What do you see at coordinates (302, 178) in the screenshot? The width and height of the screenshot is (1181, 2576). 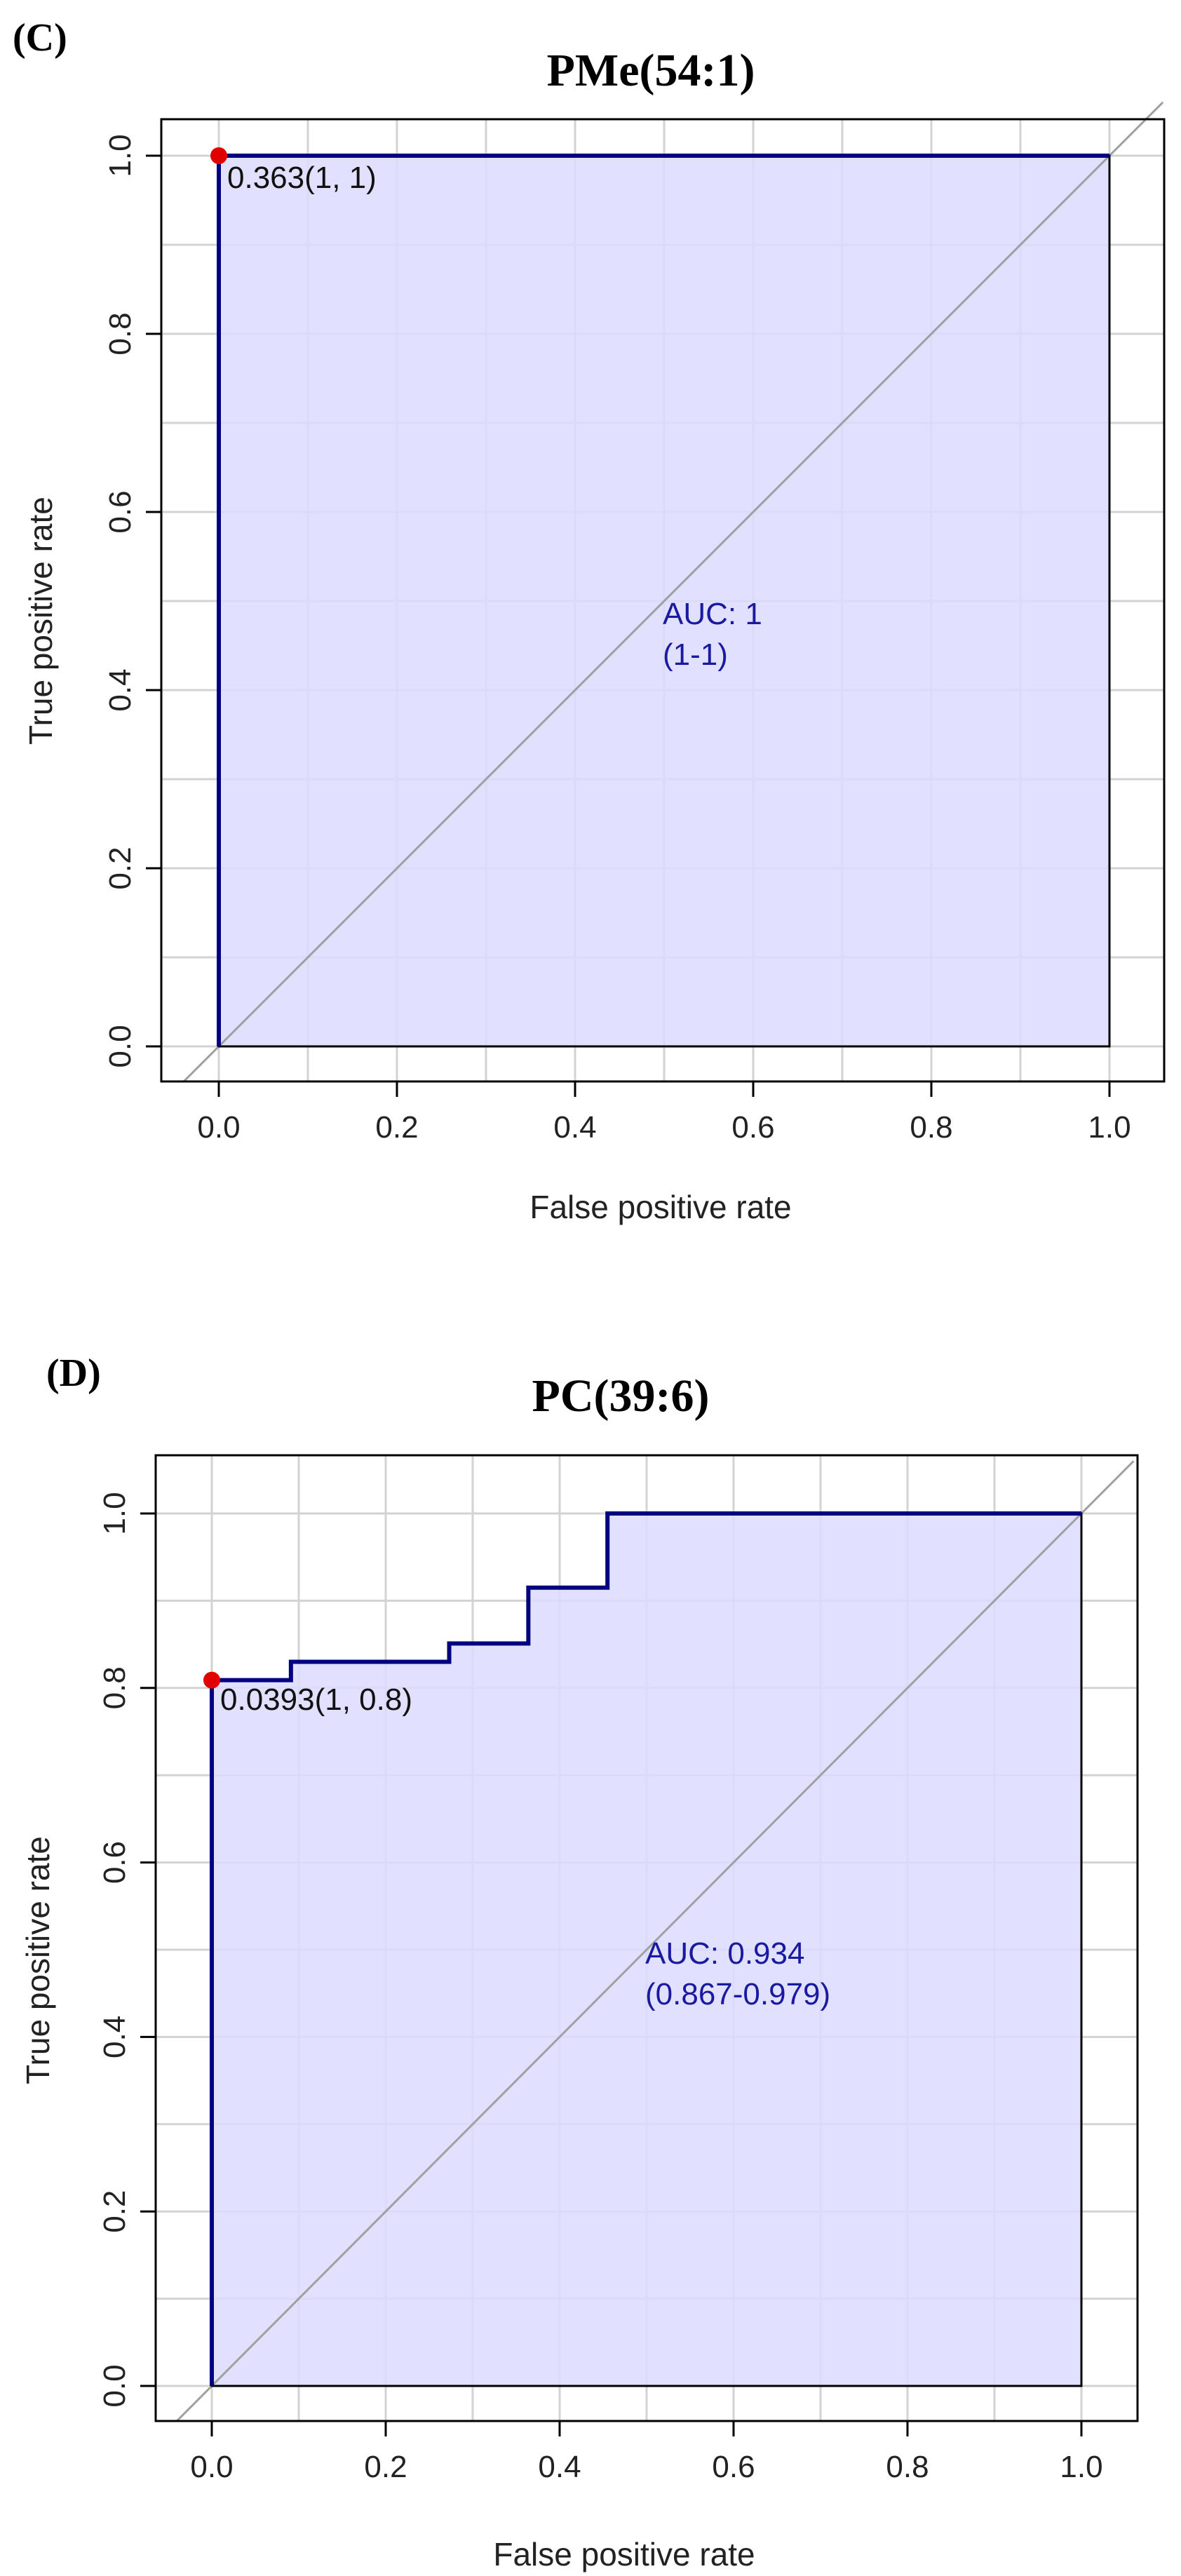 I see `best-threshold-label: 0.363(1, 1)` at bounding box center [302, 178].